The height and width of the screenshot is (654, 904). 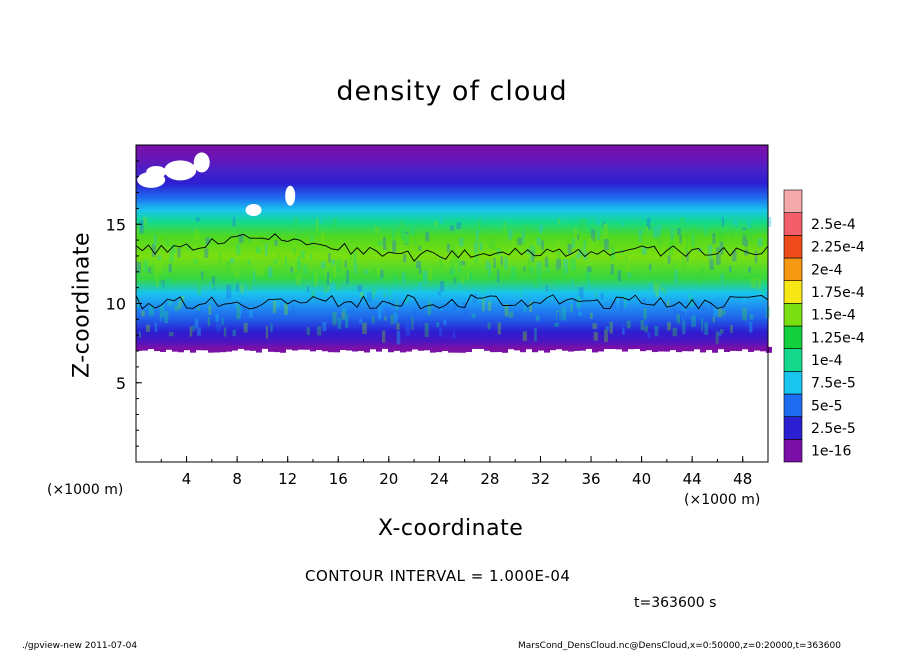 I want to click on contour-lower, so click(x=452, y=302).